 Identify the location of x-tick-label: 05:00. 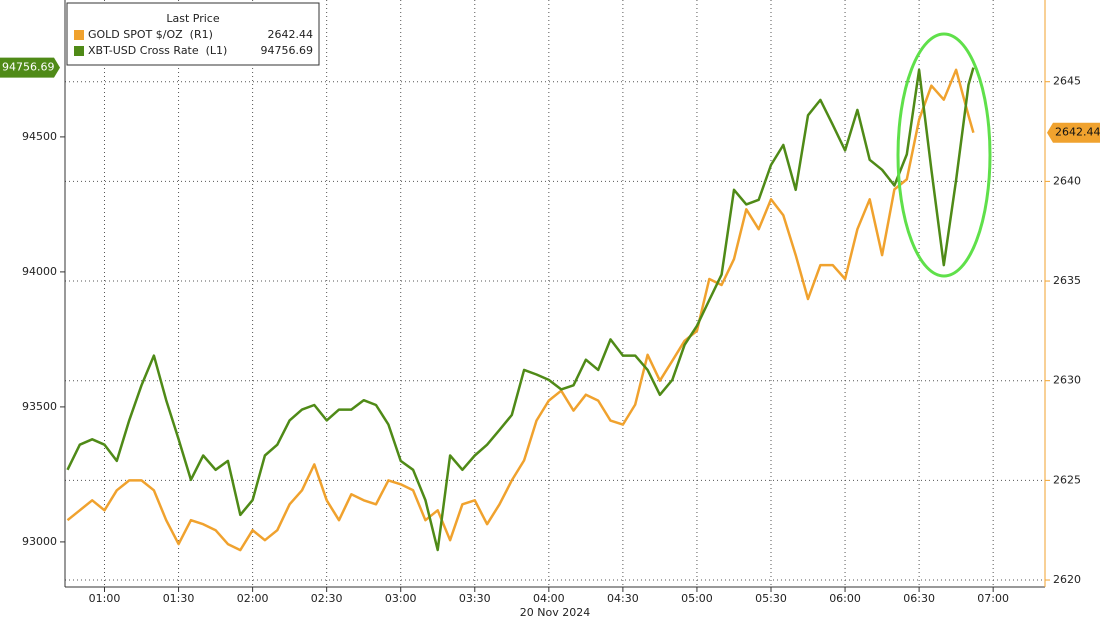
(697, 598).